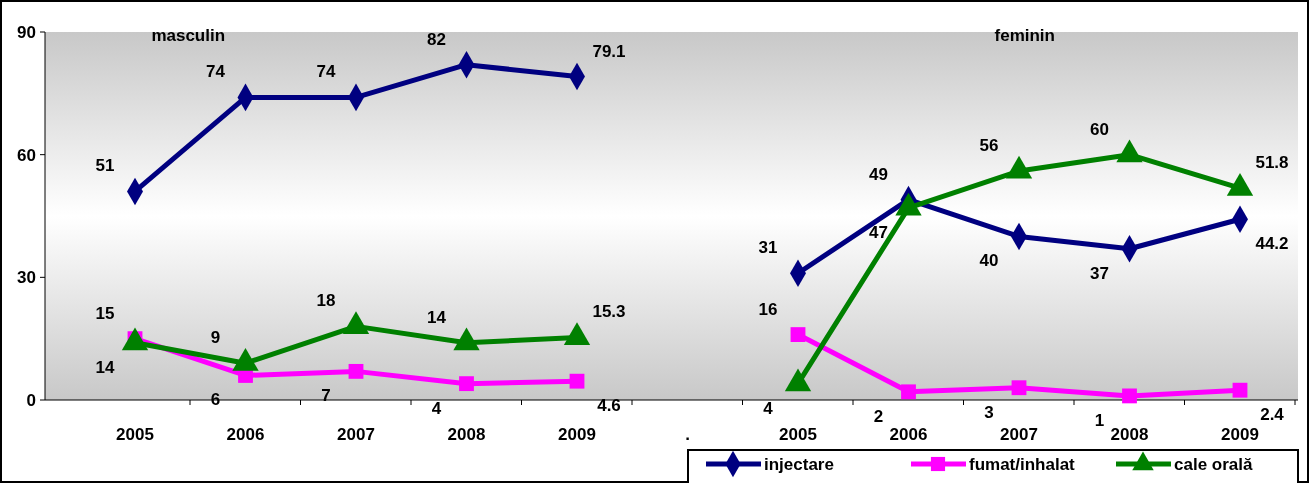  I want to click on legend-label: injectare, so click(799, 464).